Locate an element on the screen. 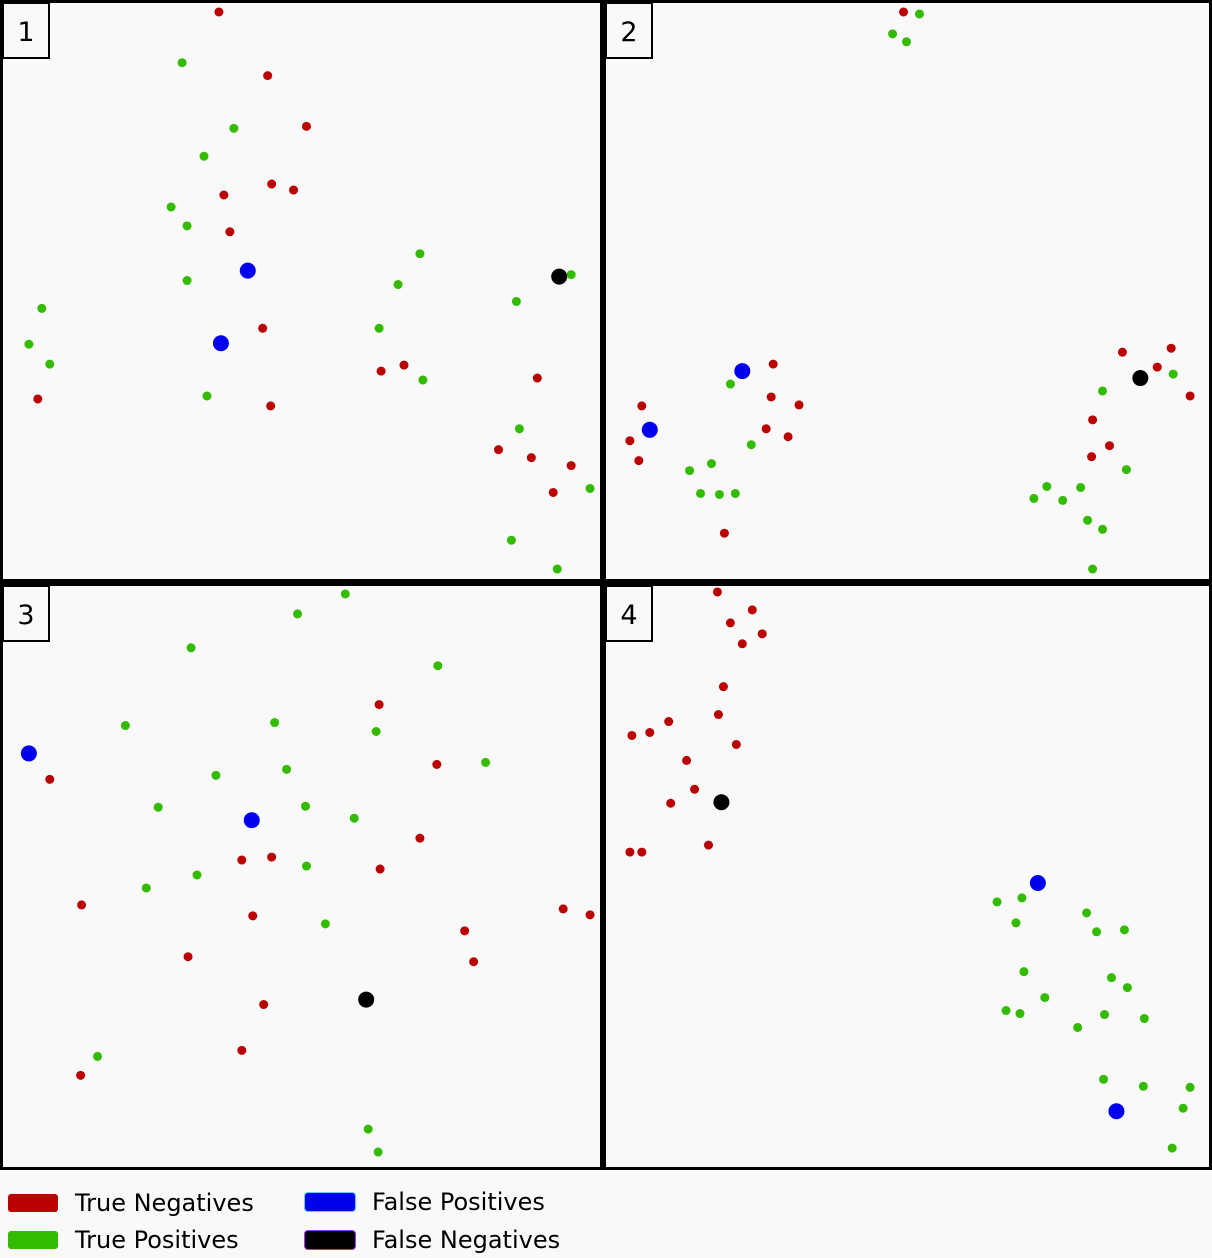  panel-label: 2 is located at coordinates (628, 32).